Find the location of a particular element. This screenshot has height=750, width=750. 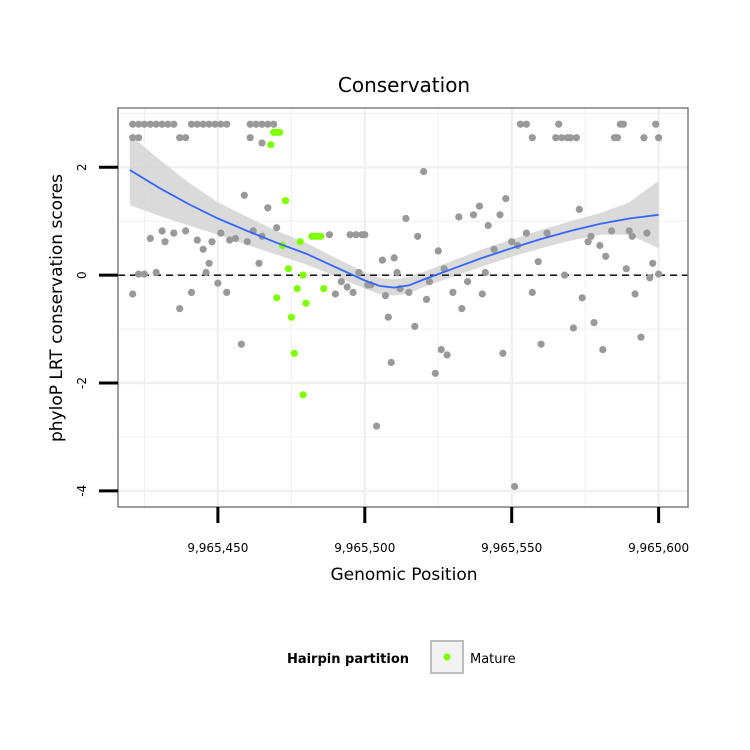

chart-title: Conservation is located at coordinates (404, 85).